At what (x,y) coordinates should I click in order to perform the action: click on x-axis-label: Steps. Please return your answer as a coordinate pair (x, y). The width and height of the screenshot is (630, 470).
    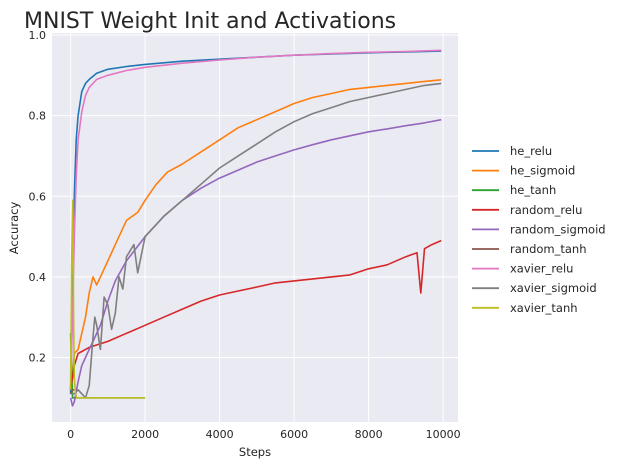
    Looking at the image, I should click on (255, 452).